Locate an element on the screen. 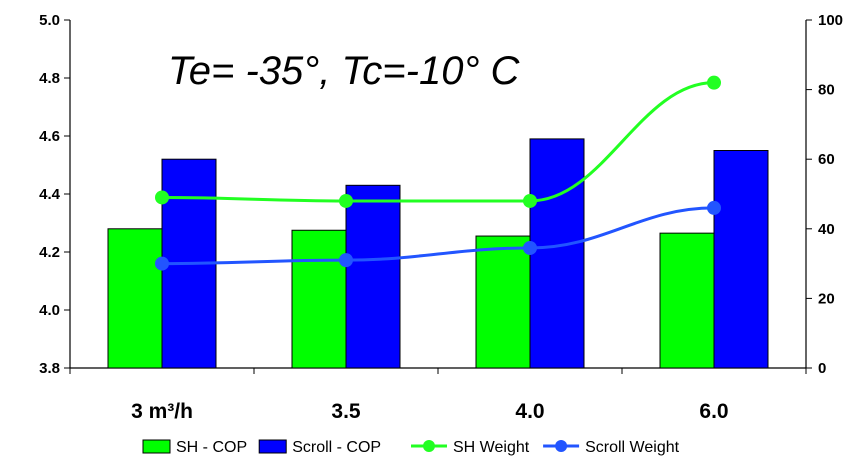  legend-swatch-scroll-cop is located at coordinates (272, 446).